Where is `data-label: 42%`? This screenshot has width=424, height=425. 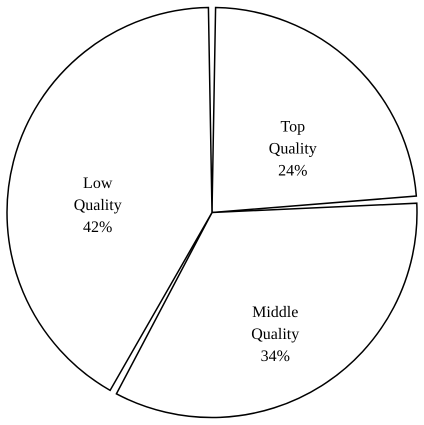
data-label: 42% is located at coordinates (97, 227).